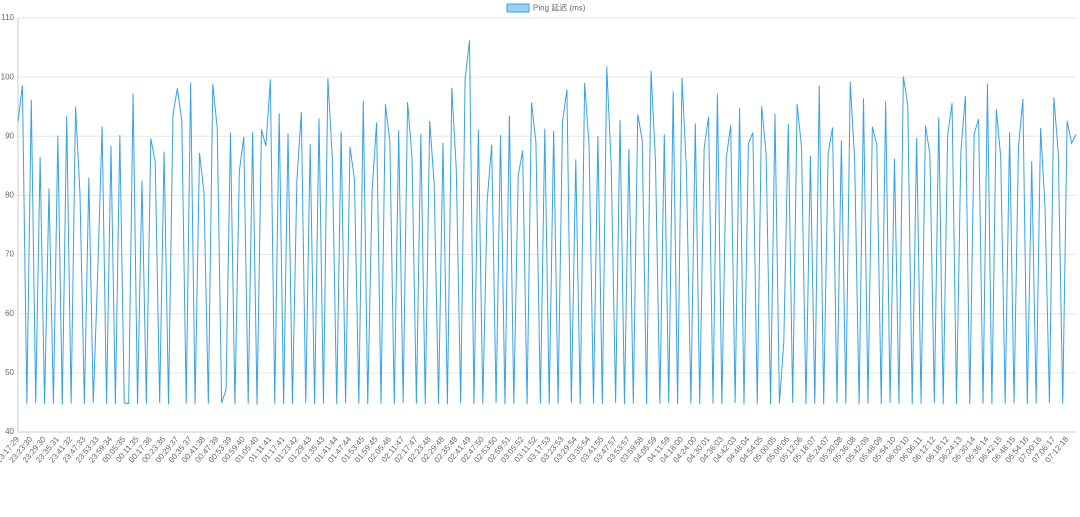 The width and height of the screenshot is (1080, 517). What do you see at coordinates (8, 76) in the screenshot?
I see `y-tick-label: 100` at bounding box center [8, 76].